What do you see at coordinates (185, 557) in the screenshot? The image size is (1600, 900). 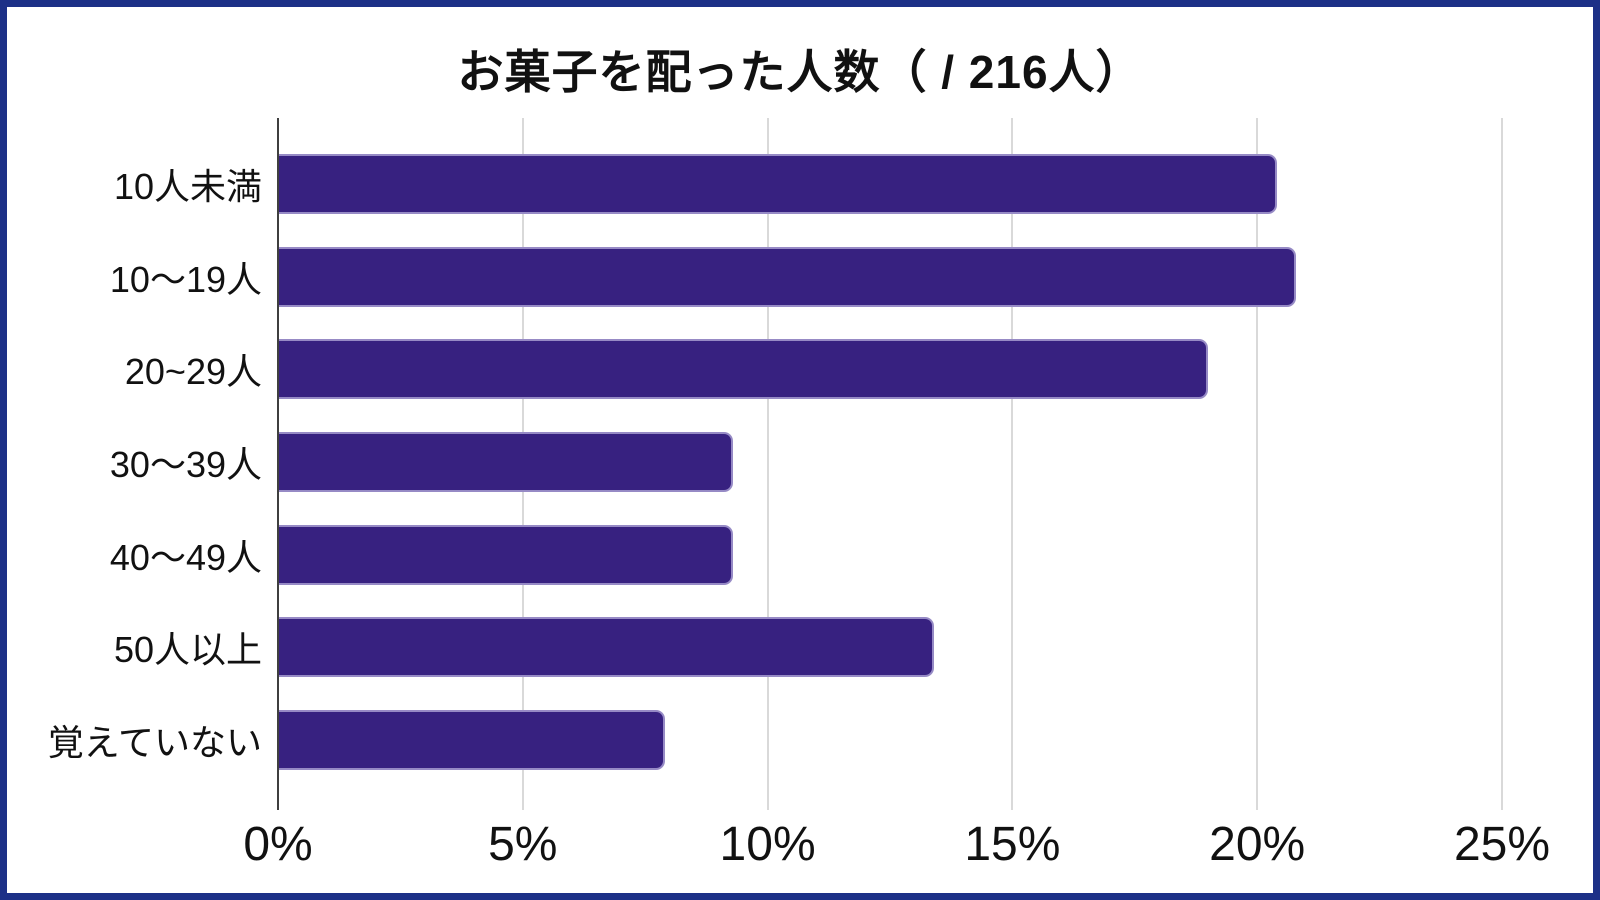 I see `category-label: 40〜49人` at bounding box center [185, 557].